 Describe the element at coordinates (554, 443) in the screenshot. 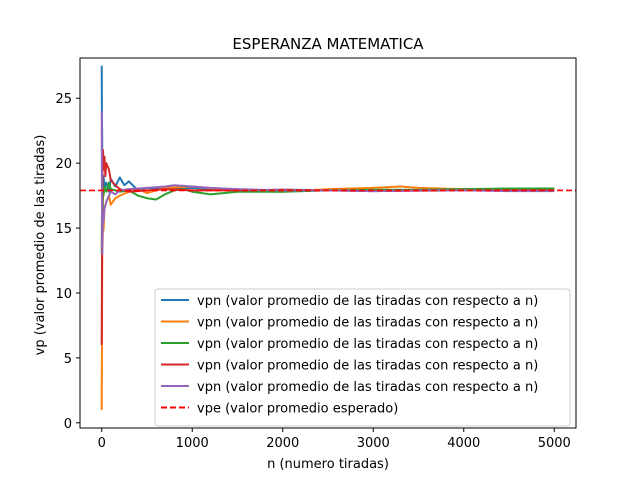

I see `x-tick-label: 5000` at that location.